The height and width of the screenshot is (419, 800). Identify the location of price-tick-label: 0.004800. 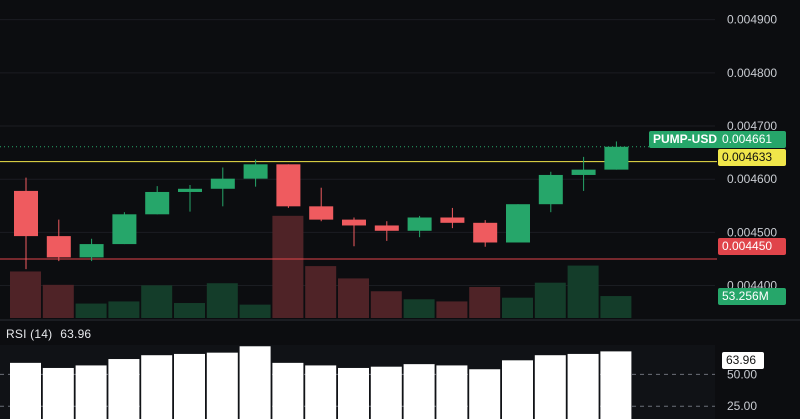
(752, 73).